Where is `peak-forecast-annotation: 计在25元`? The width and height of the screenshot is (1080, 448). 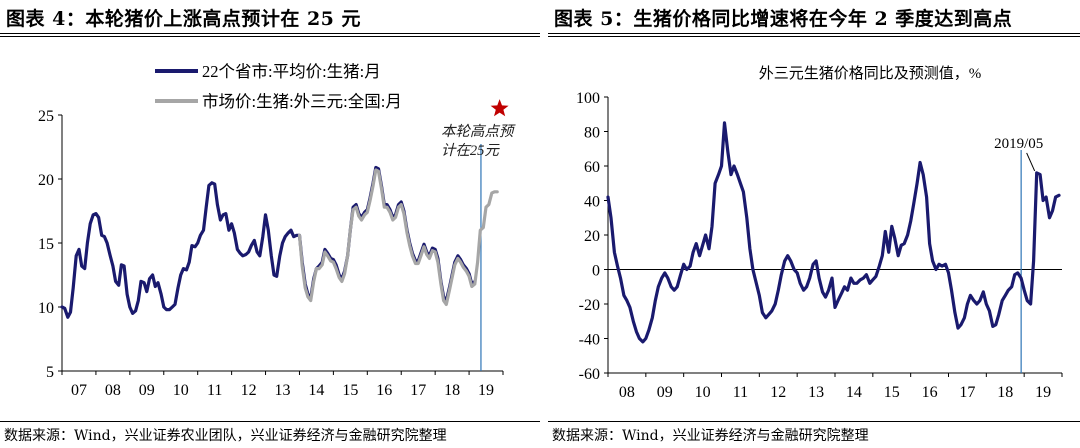 peak-forecast-annotation: 计在25元 is located at coordinates (470, 150).